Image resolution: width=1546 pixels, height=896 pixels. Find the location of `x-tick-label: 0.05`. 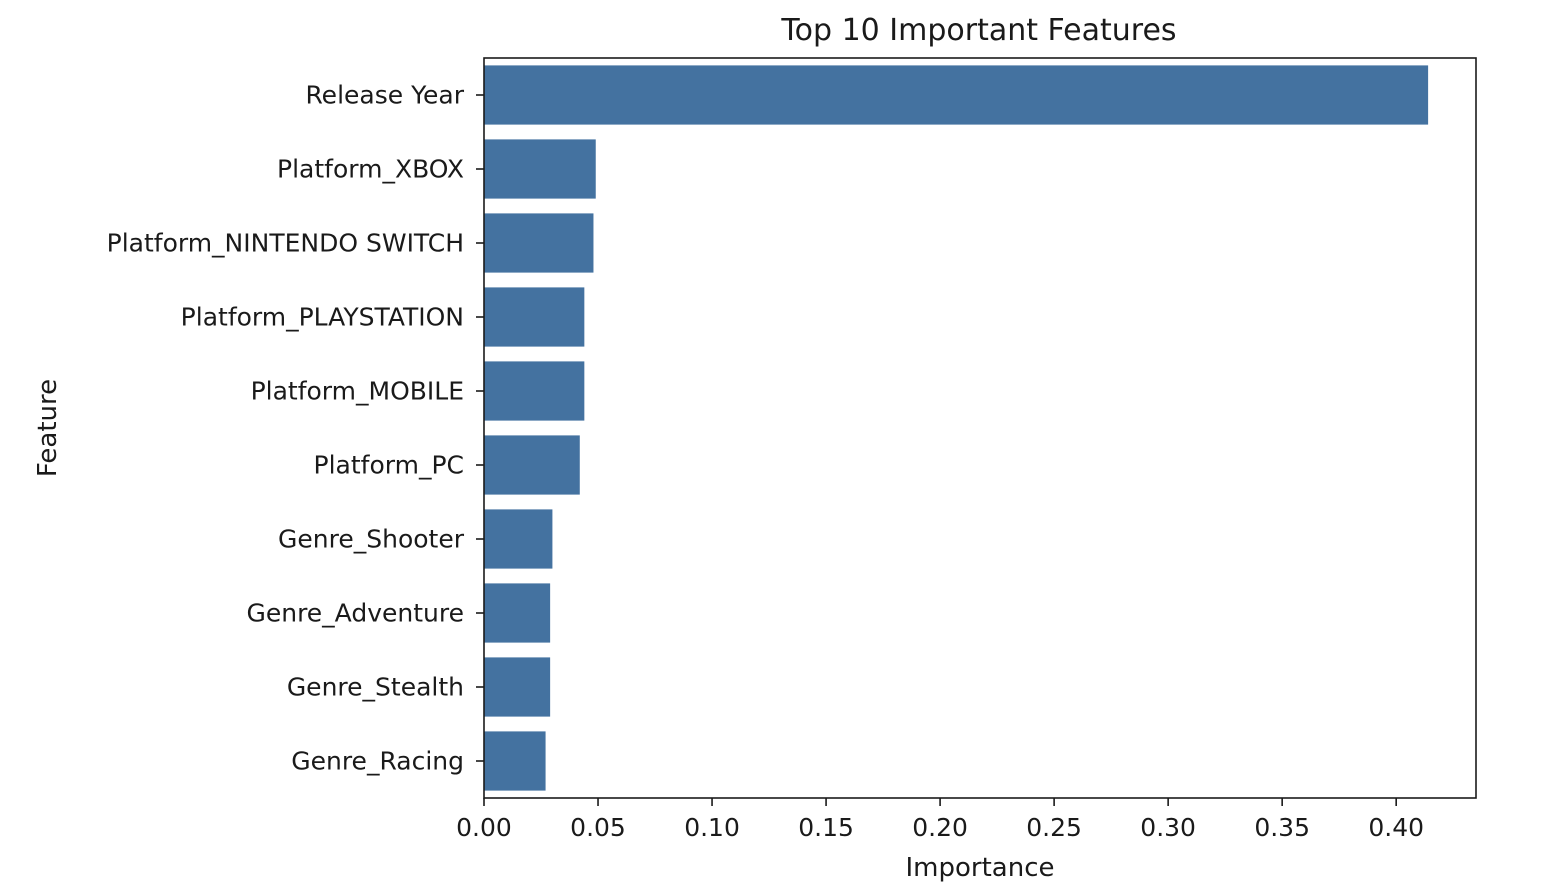

x-tick-label: 0.05 is located at coordinates (598, 827).